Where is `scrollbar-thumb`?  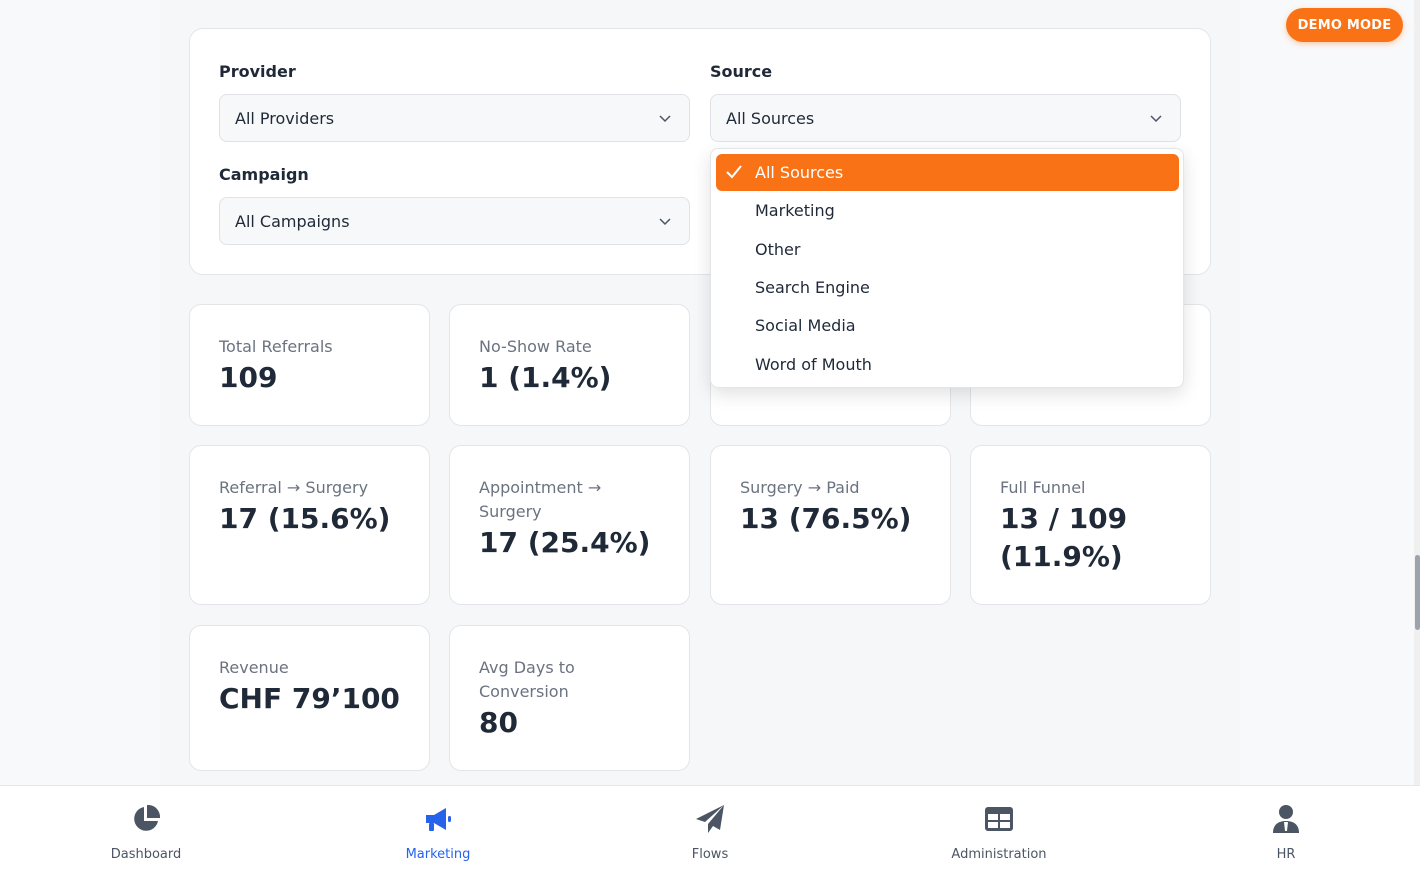
scrollbar-thumb is located at coordinates (1417, 592).